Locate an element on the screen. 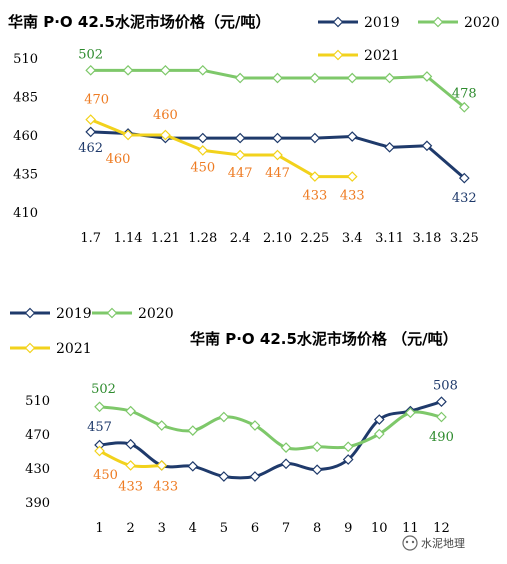  y-tick-label: 435 is located at coordinates (25, 175).